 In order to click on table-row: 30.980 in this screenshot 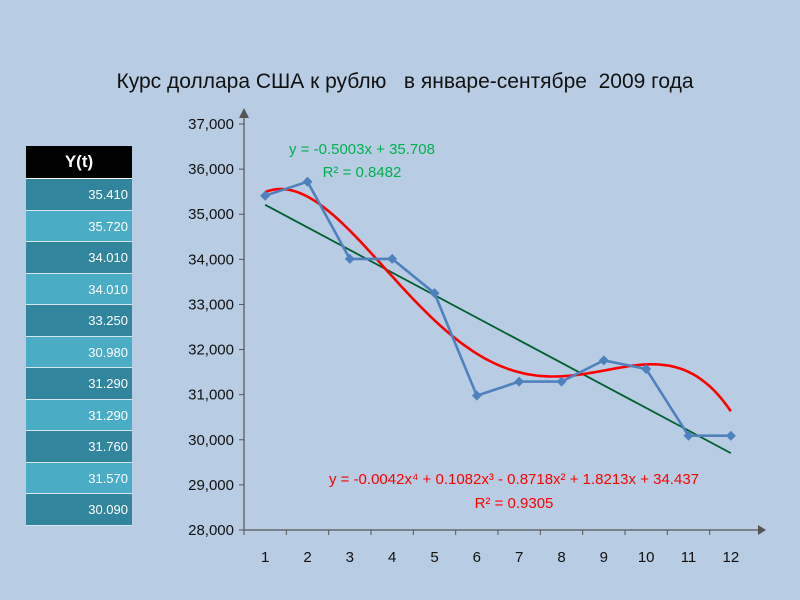, I will do `click(79, 352)`.